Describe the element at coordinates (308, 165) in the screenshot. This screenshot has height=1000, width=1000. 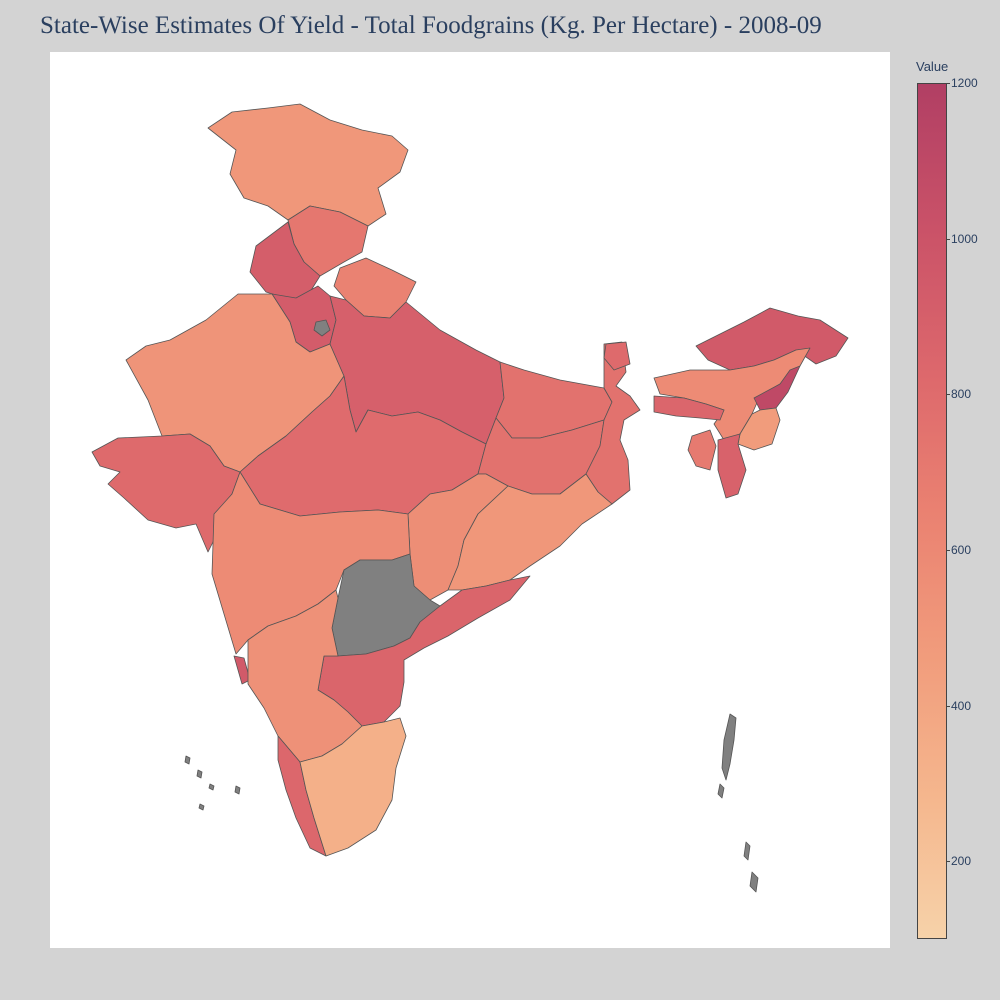
I see `region-jammu-and-kashmir` at that location.